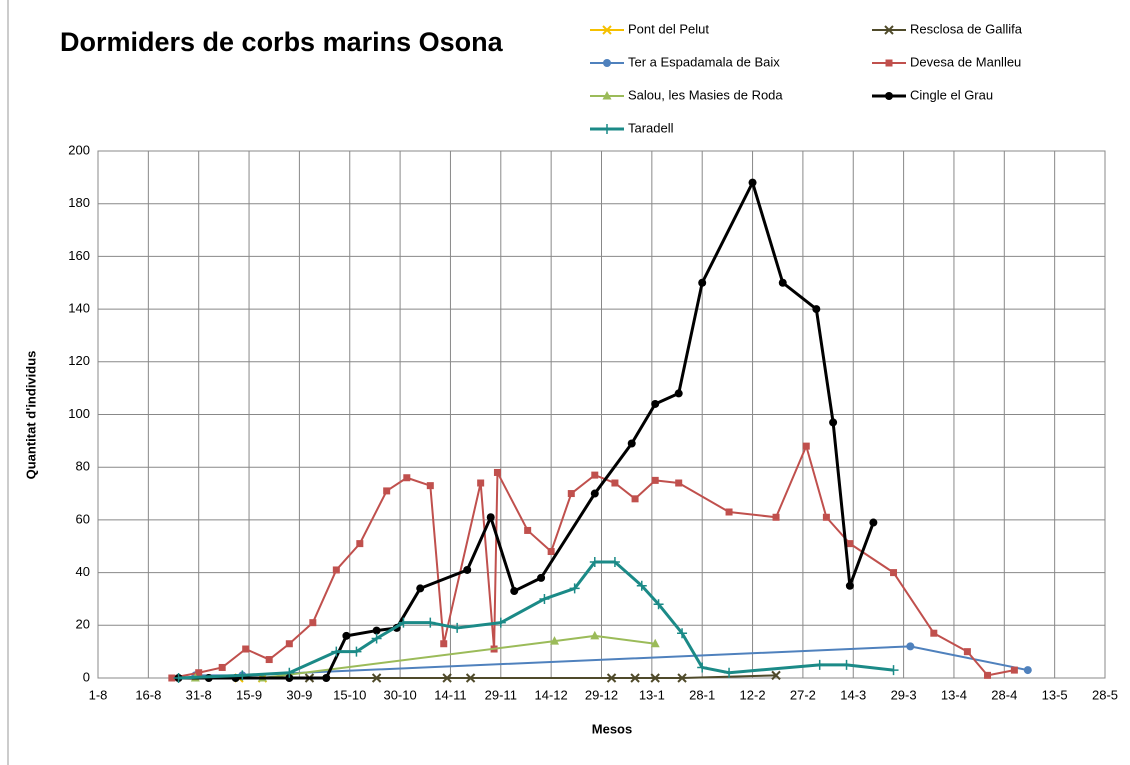 The height and width of the screenshot is (765, 1130). I want to click on x-axis-label: Mesos, so click(612, 728).